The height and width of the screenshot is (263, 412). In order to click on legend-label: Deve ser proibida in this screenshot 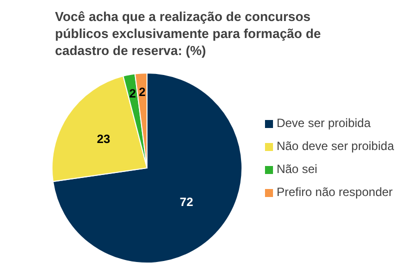, I will do `click(323, 123)`.